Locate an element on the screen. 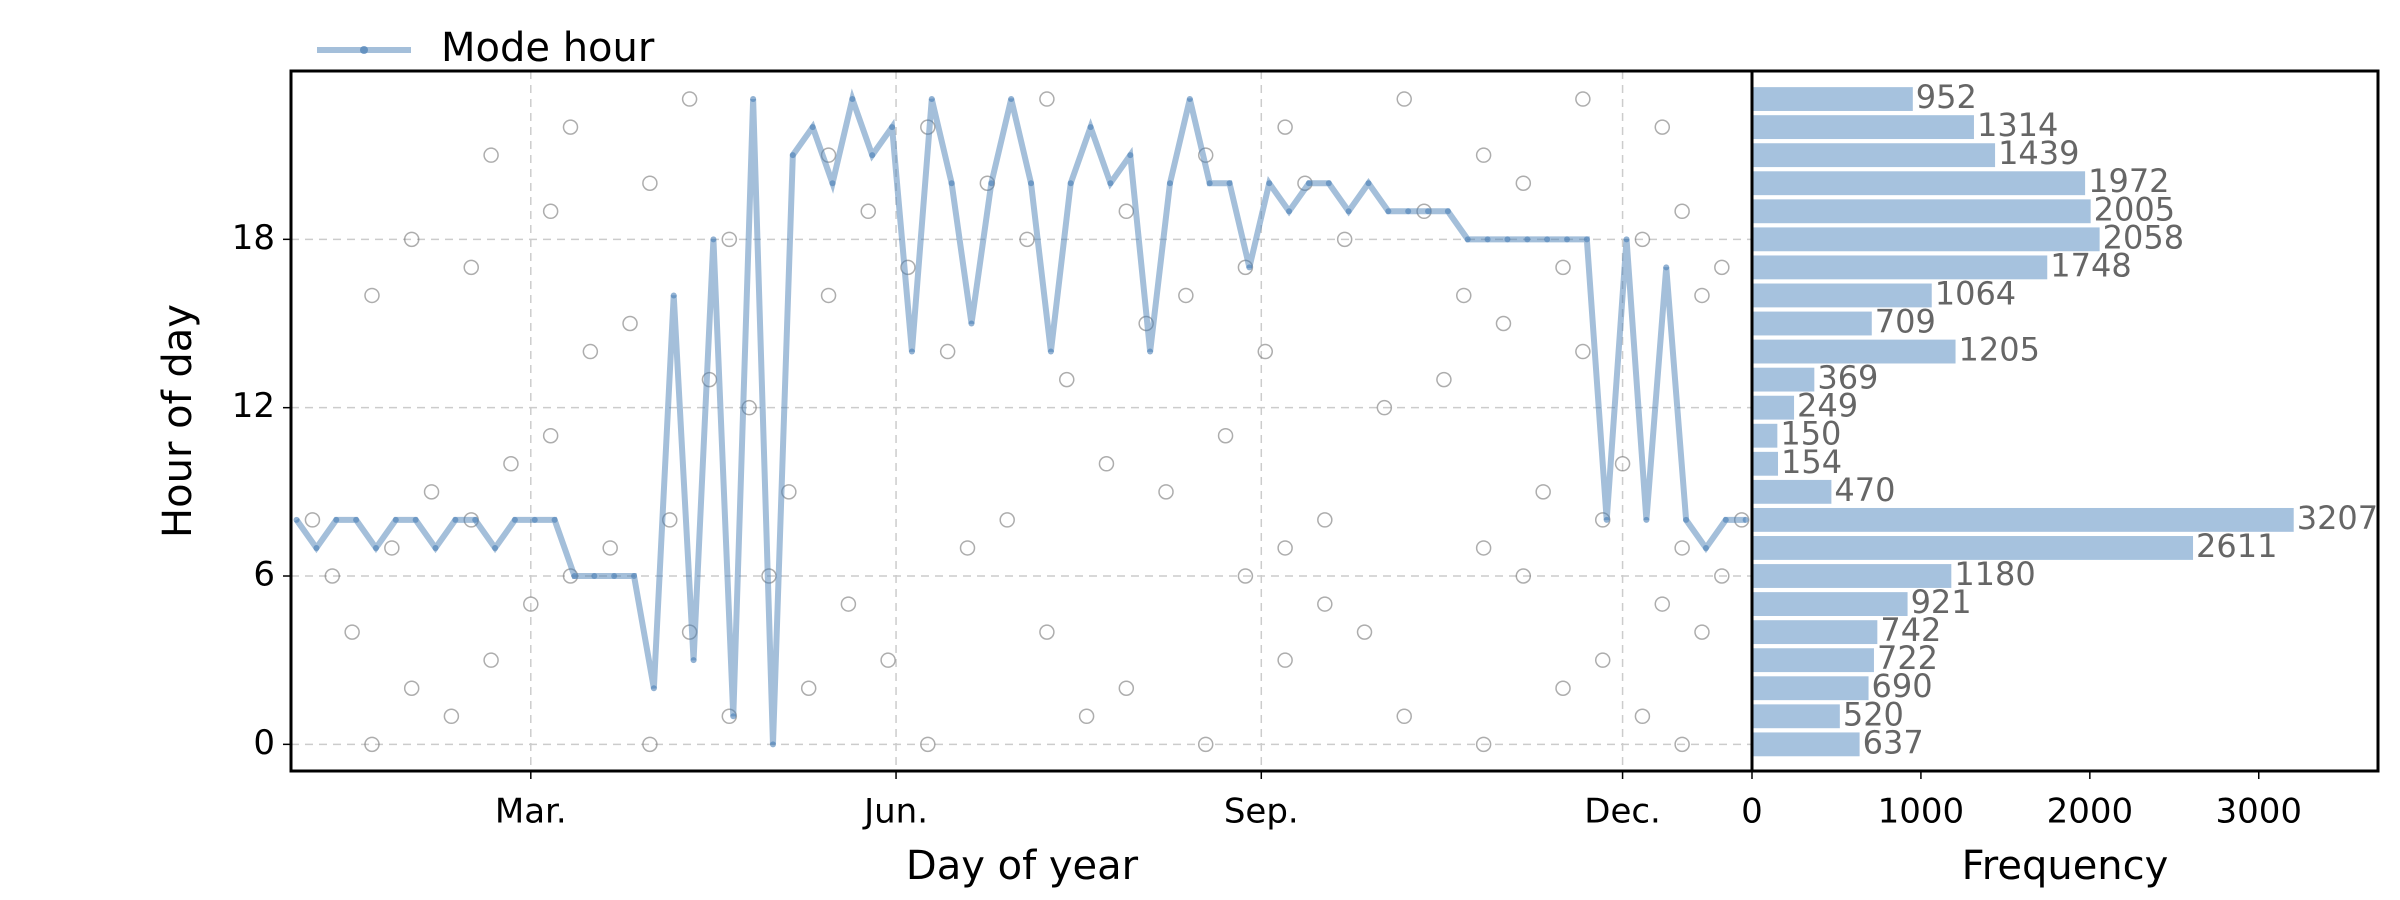  bar-value-label: 921 is located at coordinates (1941, 602).